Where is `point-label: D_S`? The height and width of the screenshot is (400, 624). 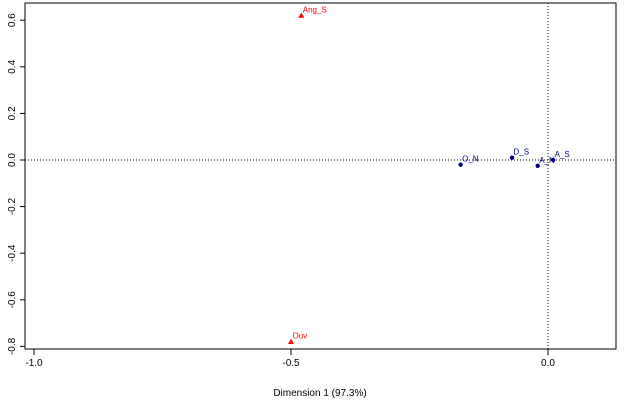 point-label: D_S is located at coordinates (522, 152).